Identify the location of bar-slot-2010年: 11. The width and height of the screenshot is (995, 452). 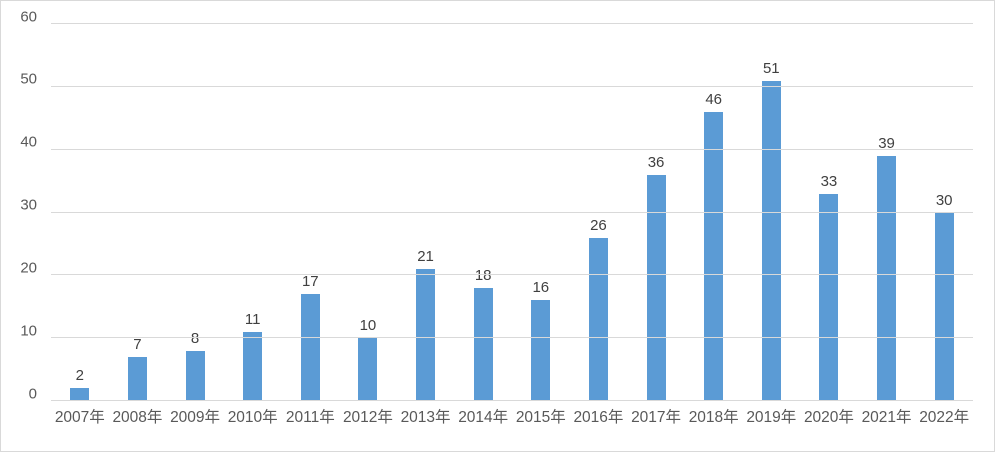
(253, 212).